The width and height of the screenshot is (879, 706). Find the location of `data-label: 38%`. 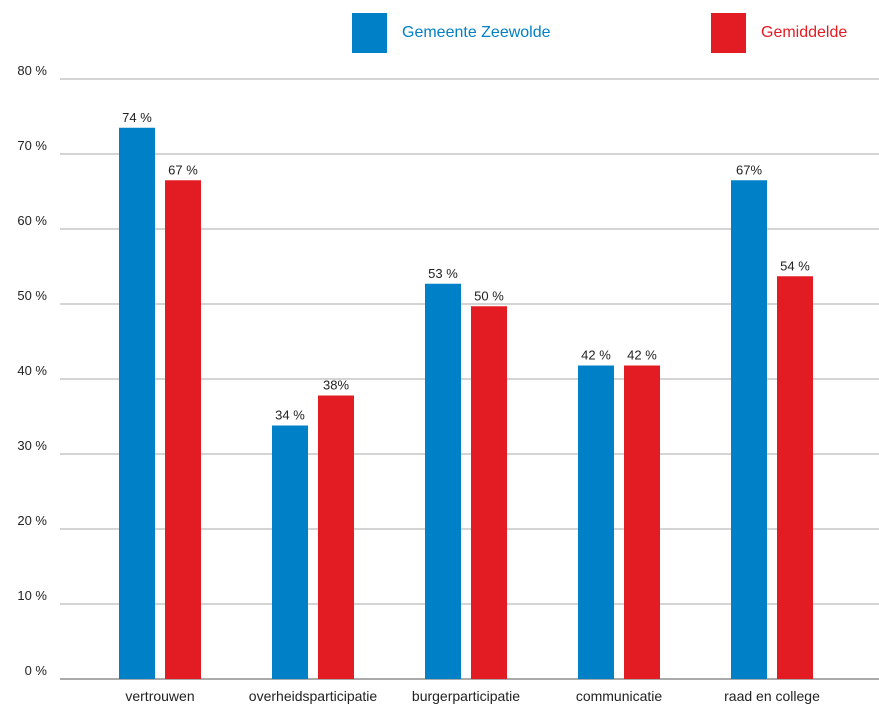

data-label: 38% is located at coordinates (336, 385).